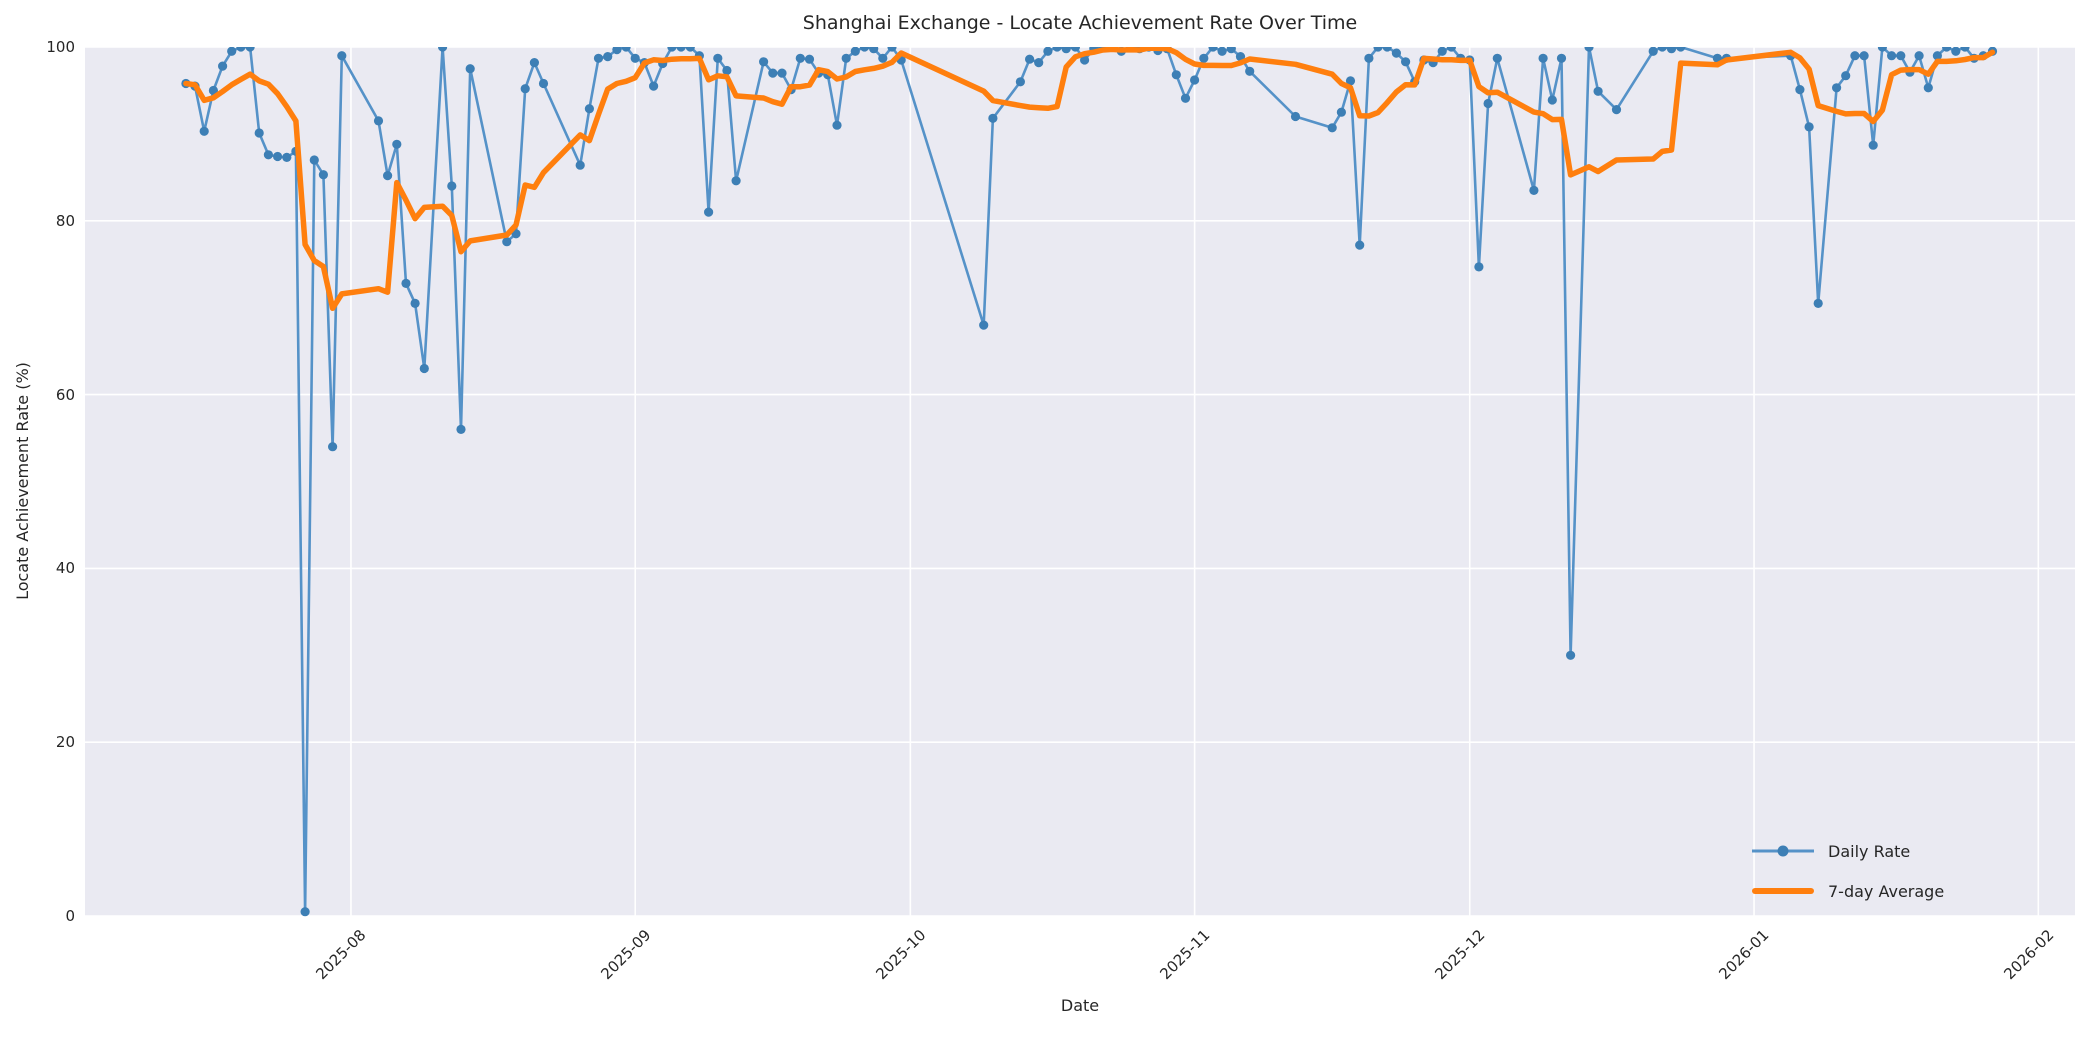  What do you see at coordinates (1080, 1005) in the screenshot?
I see `x-axis-label: Date` at bounding box center [1080, 1005].